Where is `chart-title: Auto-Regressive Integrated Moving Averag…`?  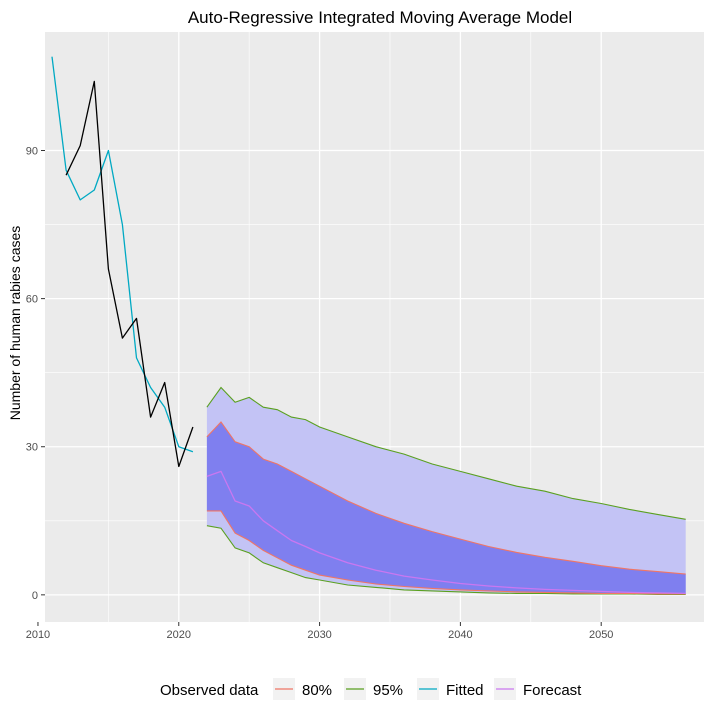 chart-title: Auto-Regressive Integrated Moving Averag… is located at coordinates (380, 17).